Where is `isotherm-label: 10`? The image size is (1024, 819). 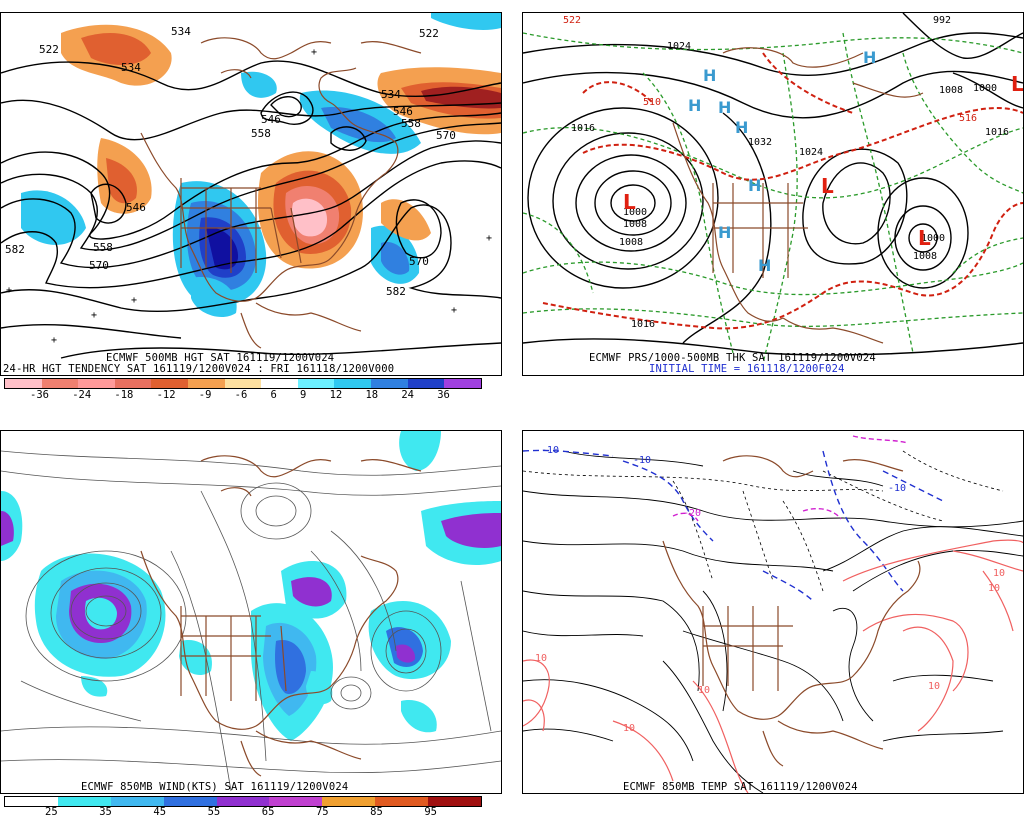
isotherm-label: 10 is located at coordinates (541, 658).